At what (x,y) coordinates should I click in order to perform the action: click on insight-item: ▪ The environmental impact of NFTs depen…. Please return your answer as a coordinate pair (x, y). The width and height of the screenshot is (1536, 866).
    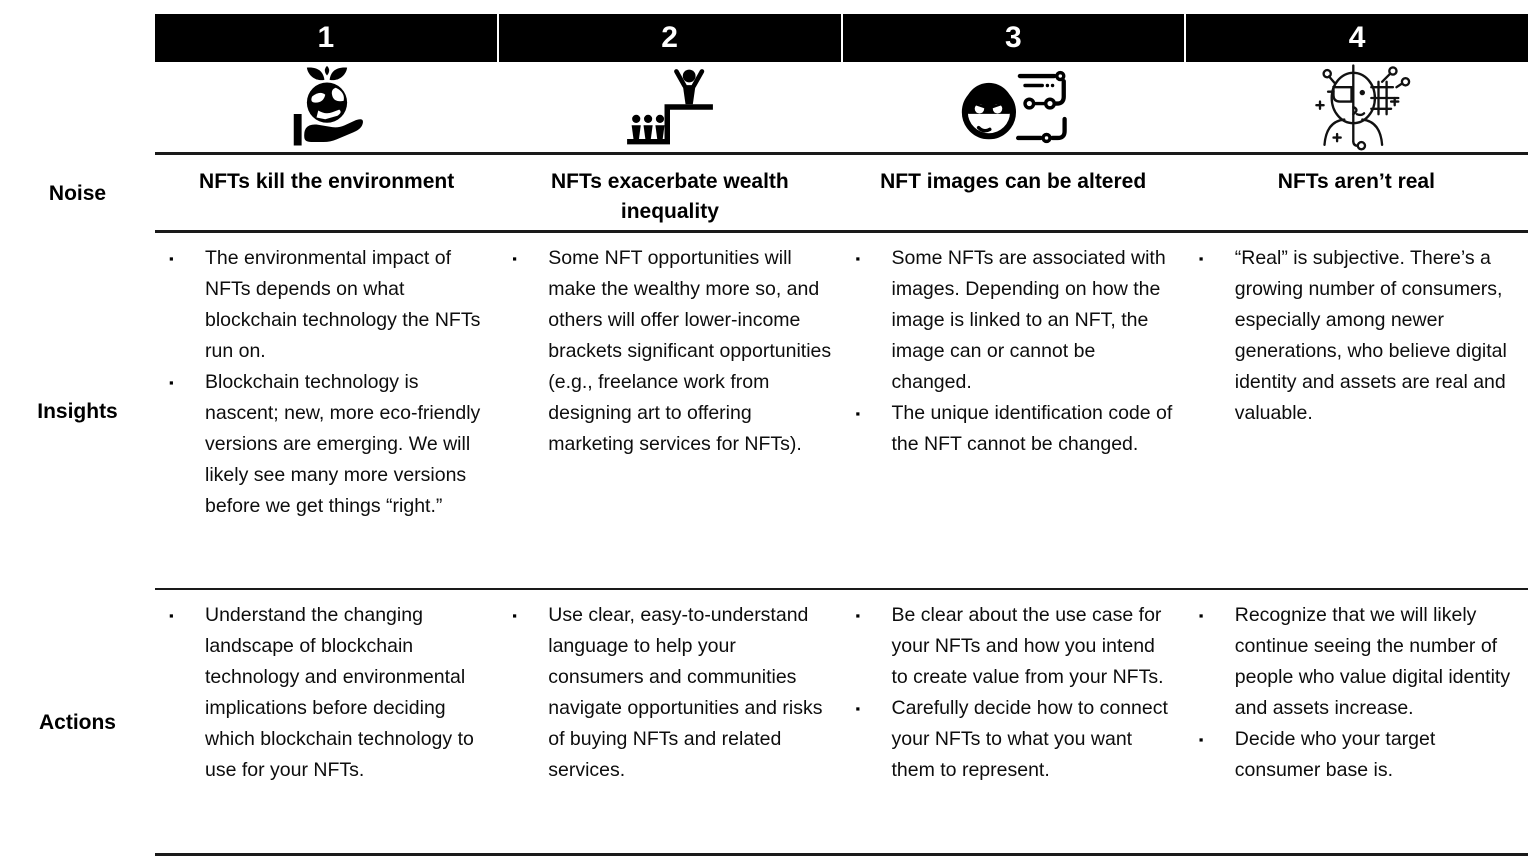
    Looking at the image, I should click on (328, 305).